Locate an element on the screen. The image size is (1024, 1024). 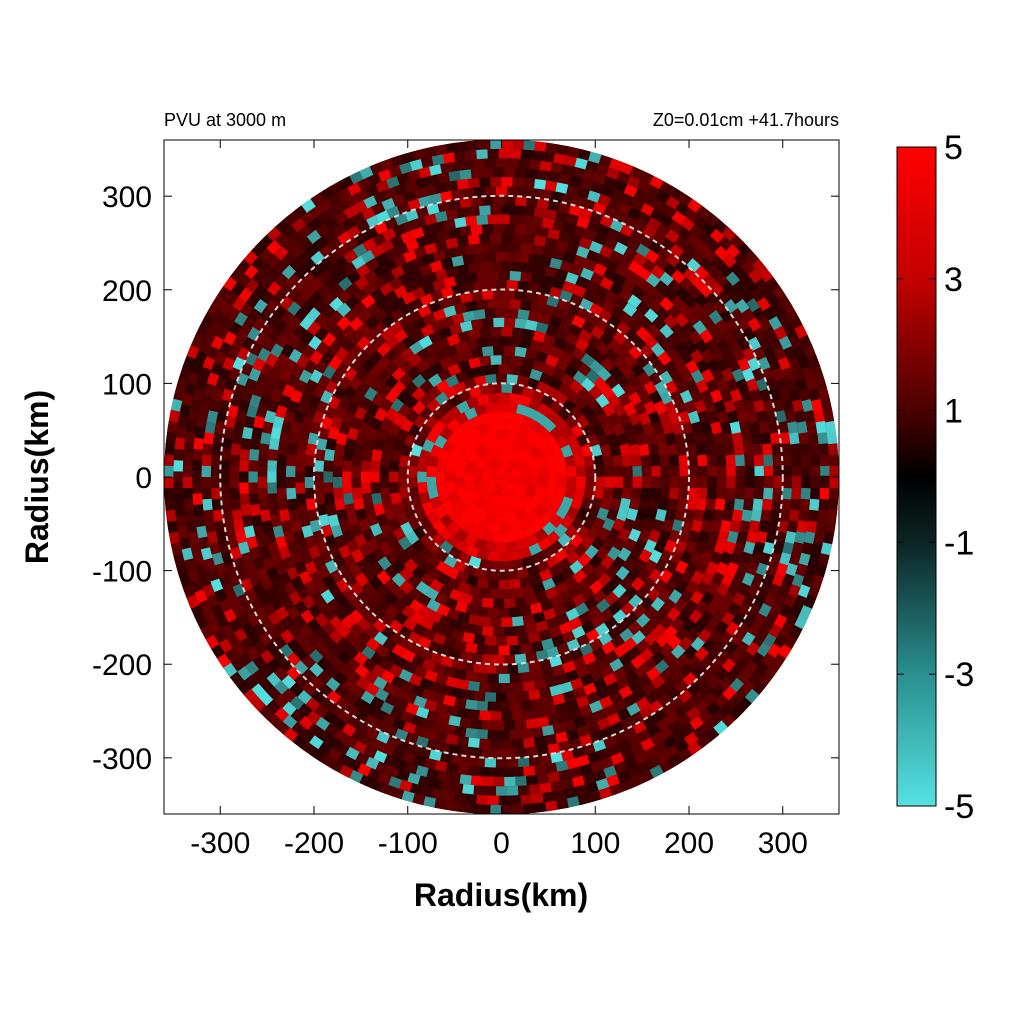
colorbar-gradient is located at coordinates (916, 476).